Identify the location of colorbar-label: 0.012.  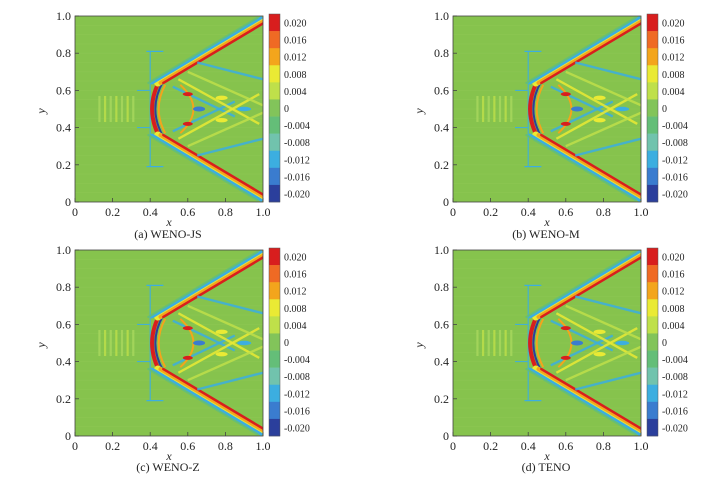
(673, 58).